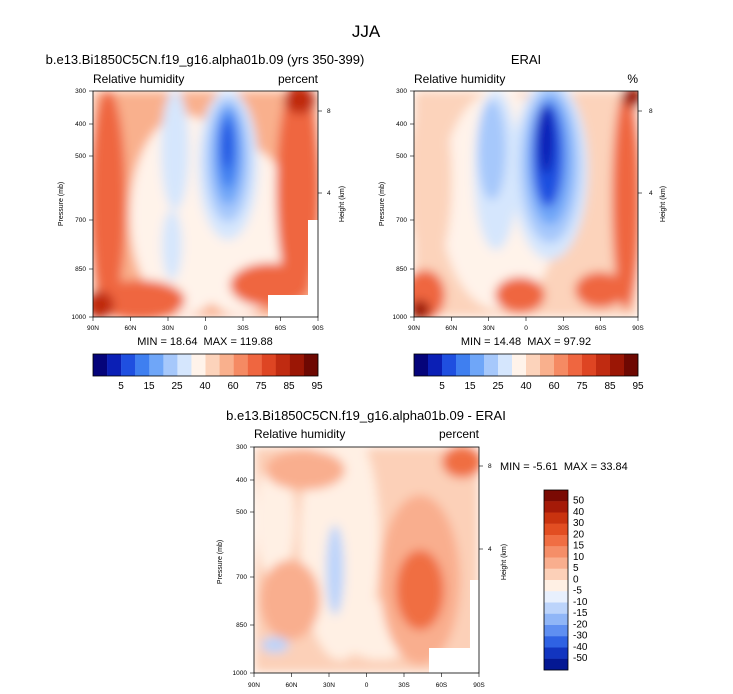 The image size is (733, 694). Describe the element at coordinates (580, 636) in the screenshot. I see `colorbar-label: -30` at that location.